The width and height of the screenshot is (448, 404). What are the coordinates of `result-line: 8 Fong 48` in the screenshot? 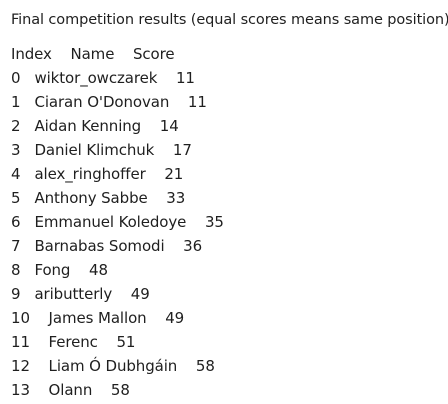 It's located at (59, 270).